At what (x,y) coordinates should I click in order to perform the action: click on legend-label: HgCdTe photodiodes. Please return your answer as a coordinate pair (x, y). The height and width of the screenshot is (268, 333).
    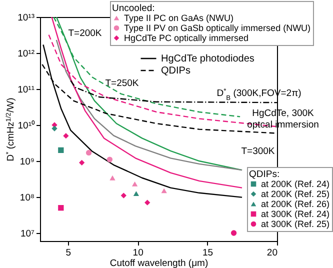
    Looking at the image, I should click on (207, 59).